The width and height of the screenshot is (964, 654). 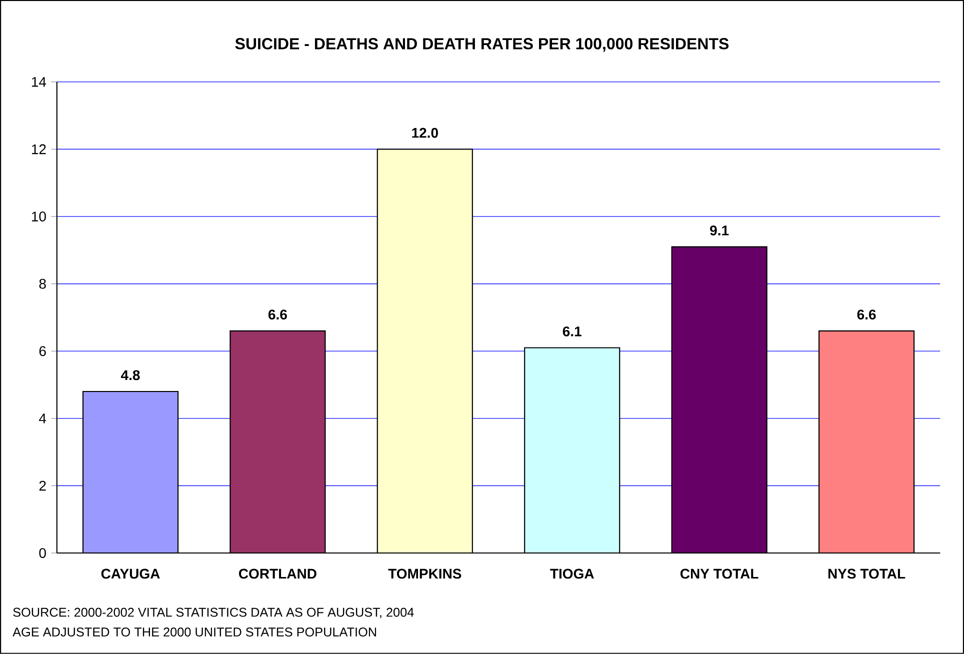 What do you see at coordinates (42, 485) in the screenshot?
I see `y-tick-label: 2` at bounding box center [42, 485].